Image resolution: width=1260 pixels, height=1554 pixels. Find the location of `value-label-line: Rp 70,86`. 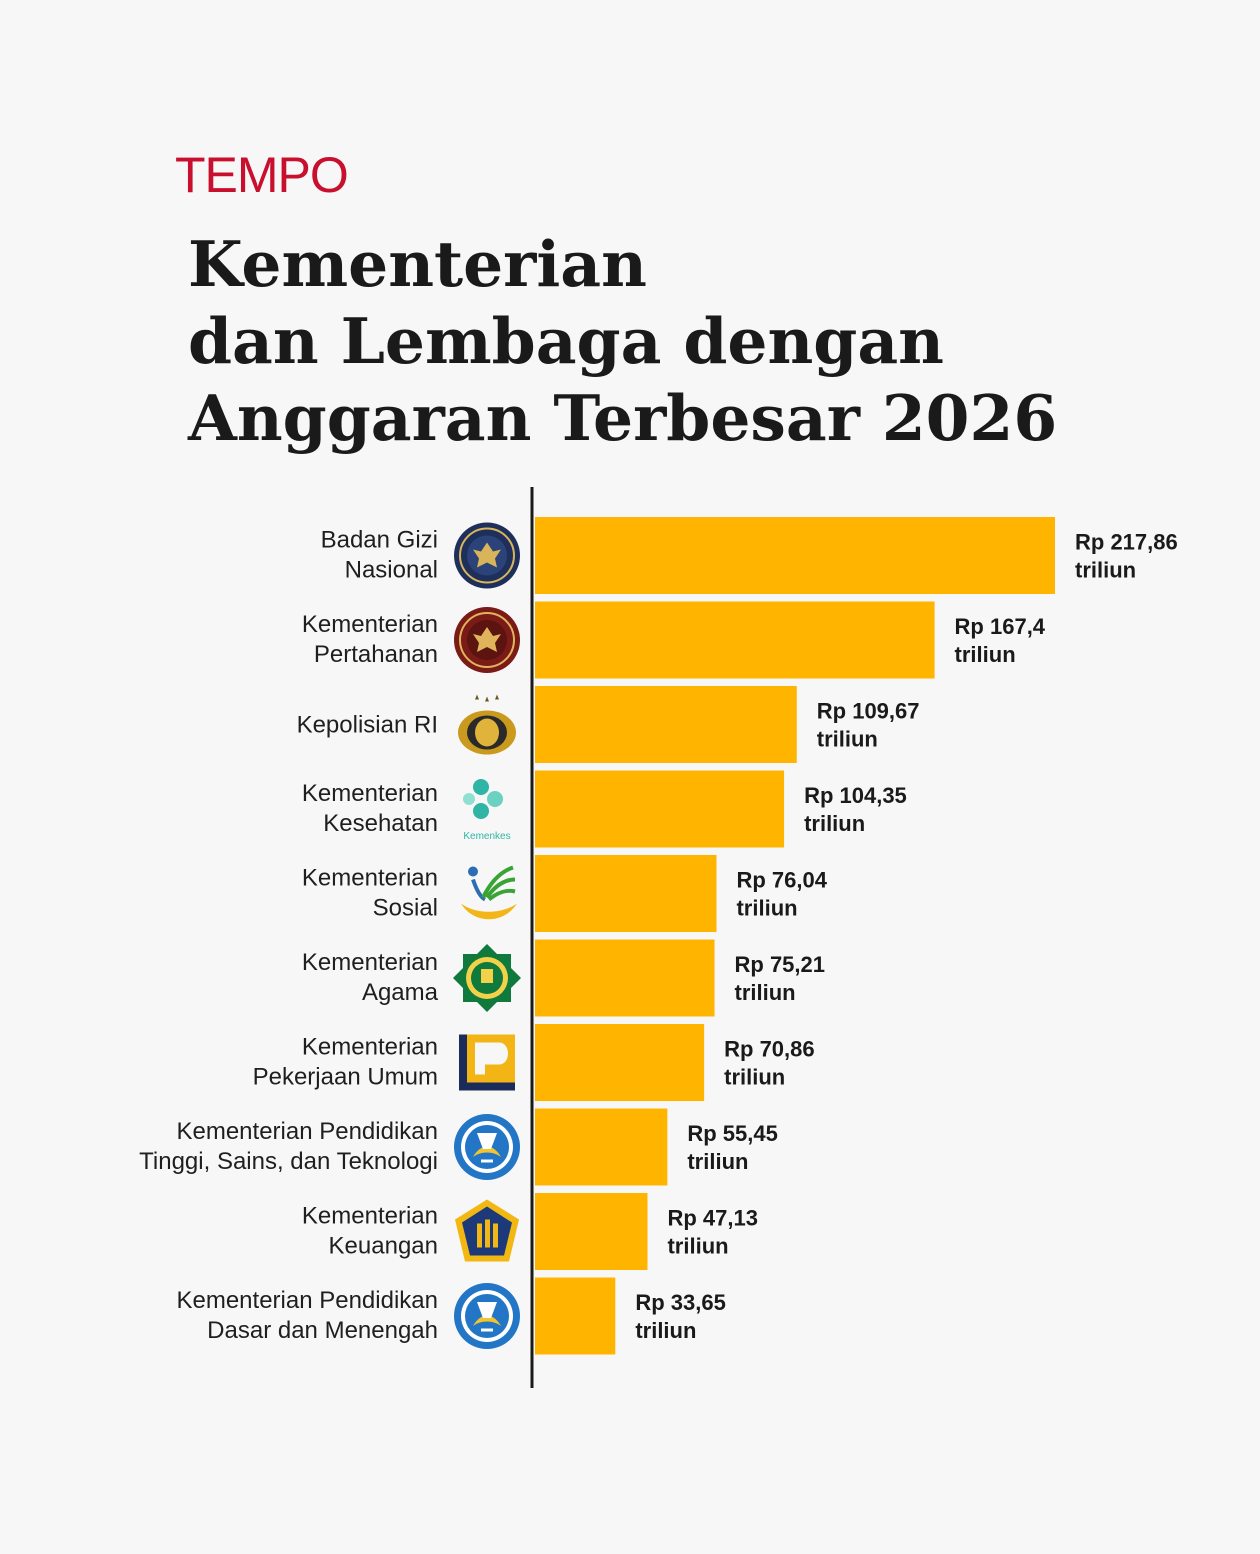

value-label-line: Rp 70,86 is located at coordinates (769, 1049).